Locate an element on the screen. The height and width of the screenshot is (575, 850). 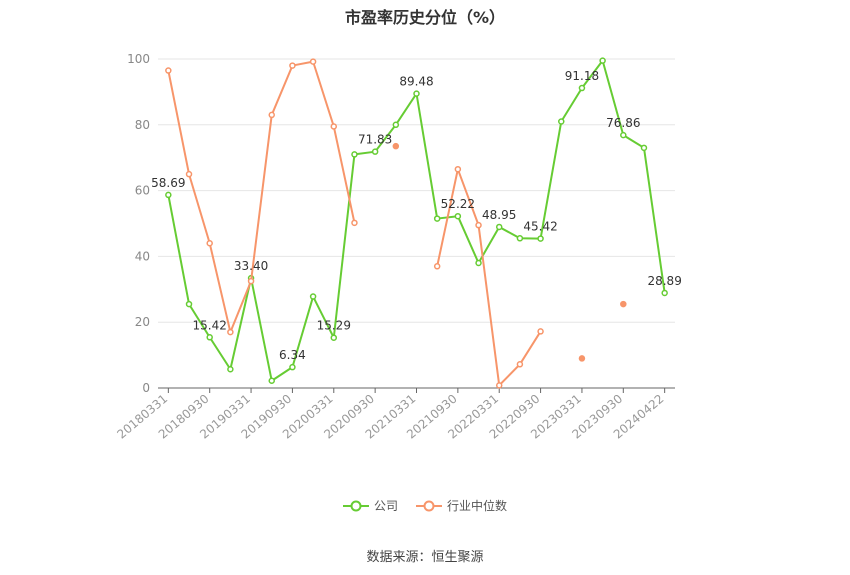
data-label: 28.89 is located at coordinates (664, 281).